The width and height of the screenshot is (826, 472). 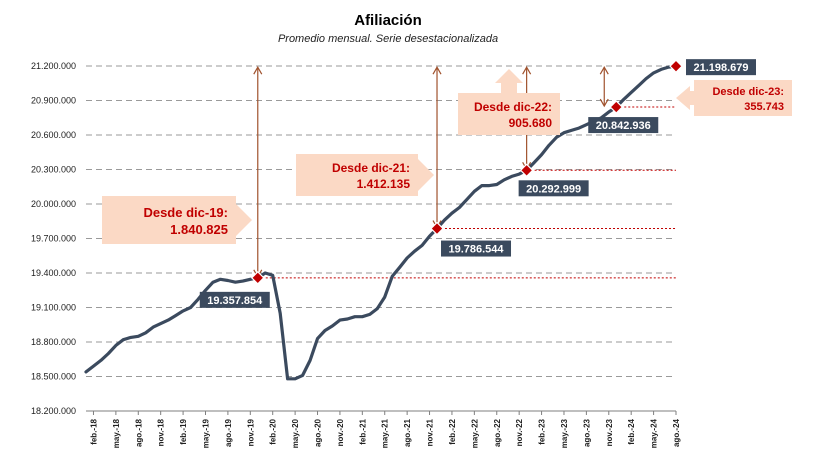 What do you see at coordinates (388, 20) in the screenshot?
I see `chart-title: Afiliación` at bounding box center [388, 20].